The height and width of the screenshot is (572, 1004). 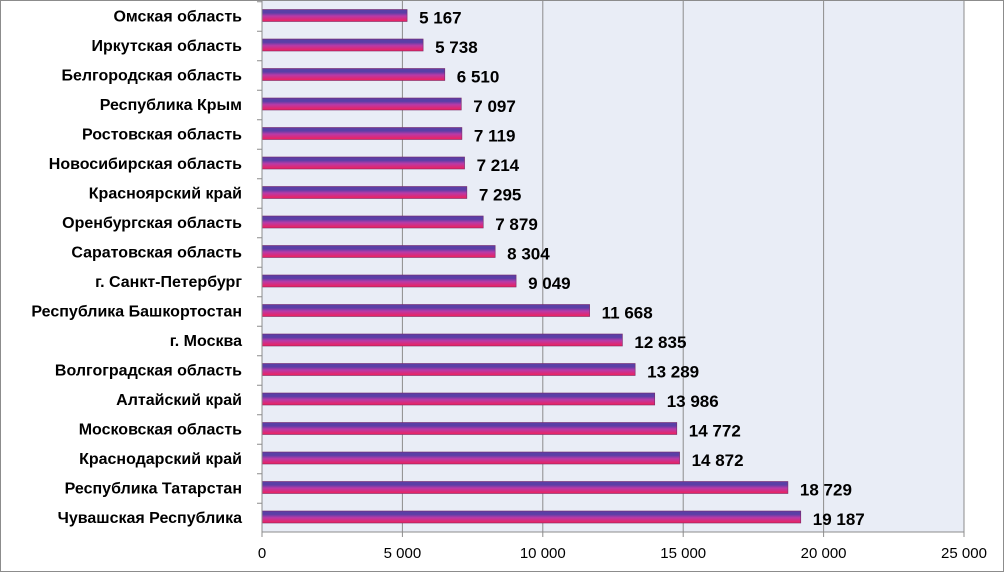 What do you see at coordinates (171, 105) in the screenshot?
I see `category-label: Республика Крым` at bounding box center [171, 105].